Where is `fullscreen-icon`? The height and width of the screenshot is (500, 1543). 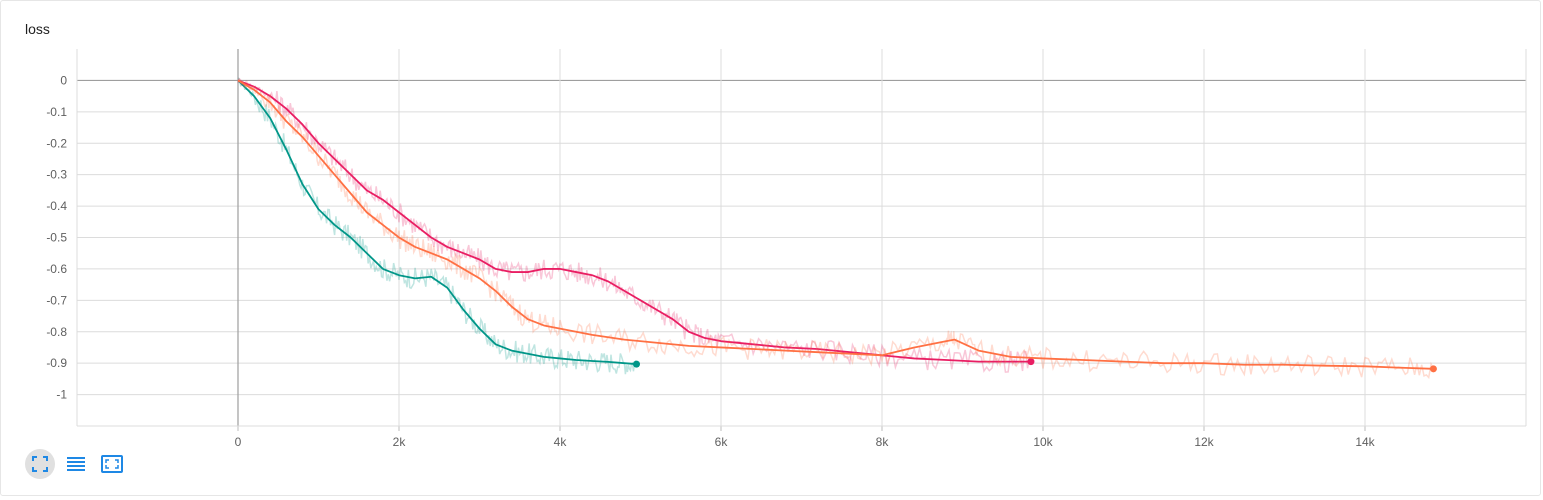
fullscreen-icon is located at coordinates (40, 464).